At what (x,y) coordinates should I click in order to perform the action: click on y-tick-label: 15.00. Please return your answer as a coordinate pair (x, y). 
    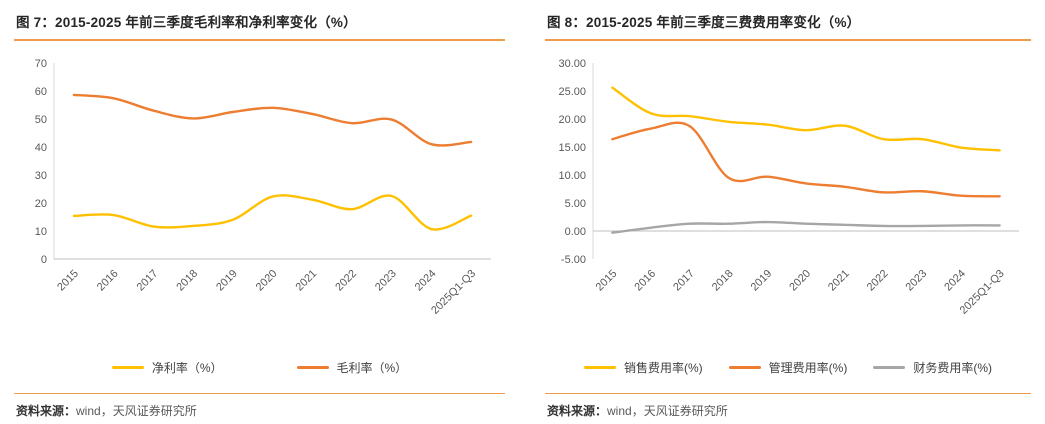
    Looking at the image, I should click on (572, 148).